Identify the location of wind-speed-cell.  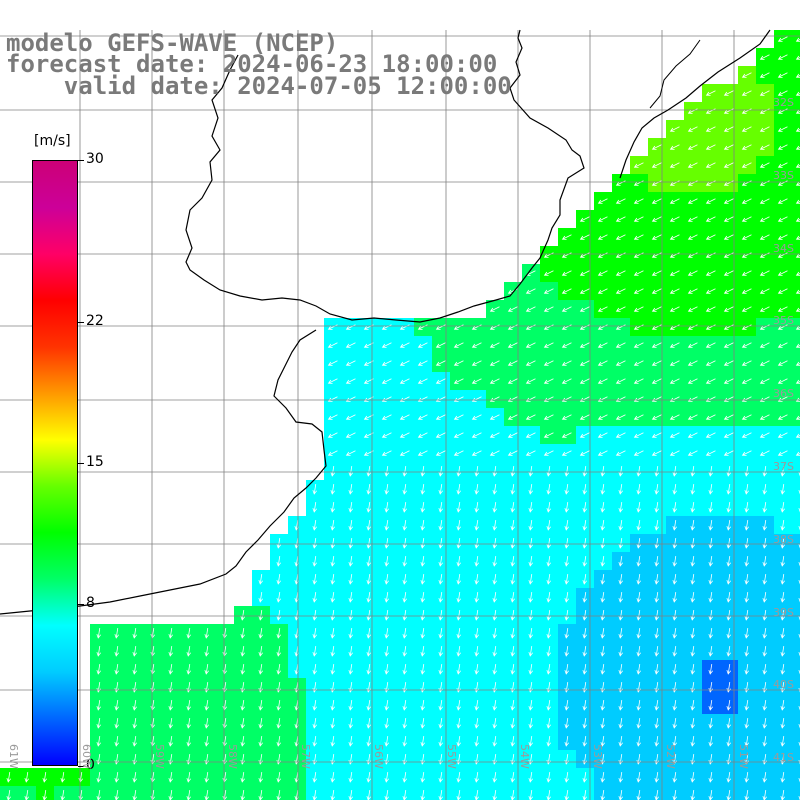
(796, 705).